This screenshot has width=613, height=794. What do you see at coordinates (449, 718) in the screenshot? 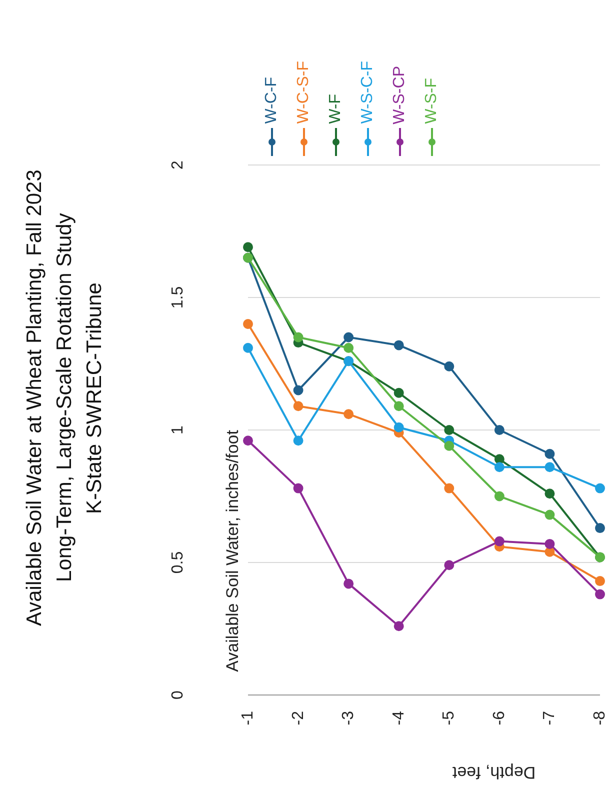
I see `x-tick-label: -5` at bounding box center [449, 718].